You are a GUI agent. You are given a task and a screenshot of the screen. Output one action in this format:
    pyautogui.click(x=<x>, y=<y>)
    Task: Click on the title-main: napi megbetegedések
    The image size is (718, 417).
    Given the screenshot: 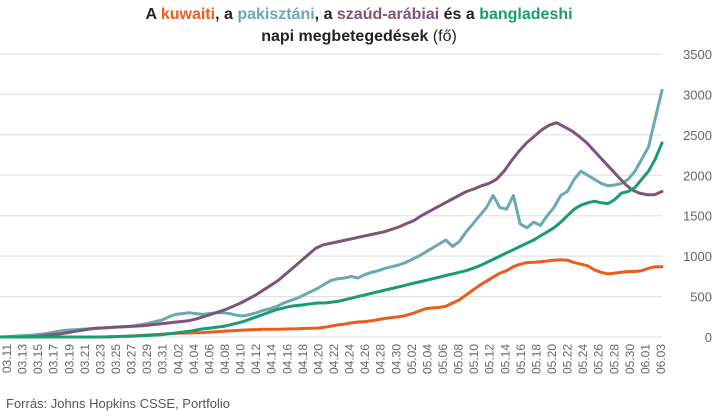 What is the action you would take?
    pyautogui.click(x=345, y=36)
    